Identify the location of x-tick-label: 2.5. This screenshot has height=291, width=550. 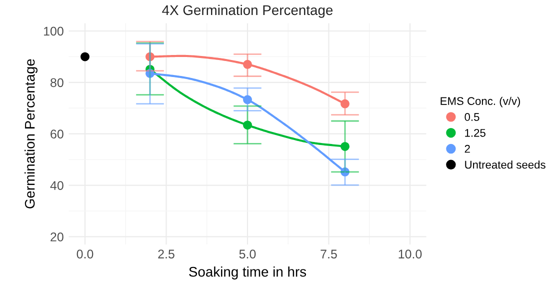
(166, 254).